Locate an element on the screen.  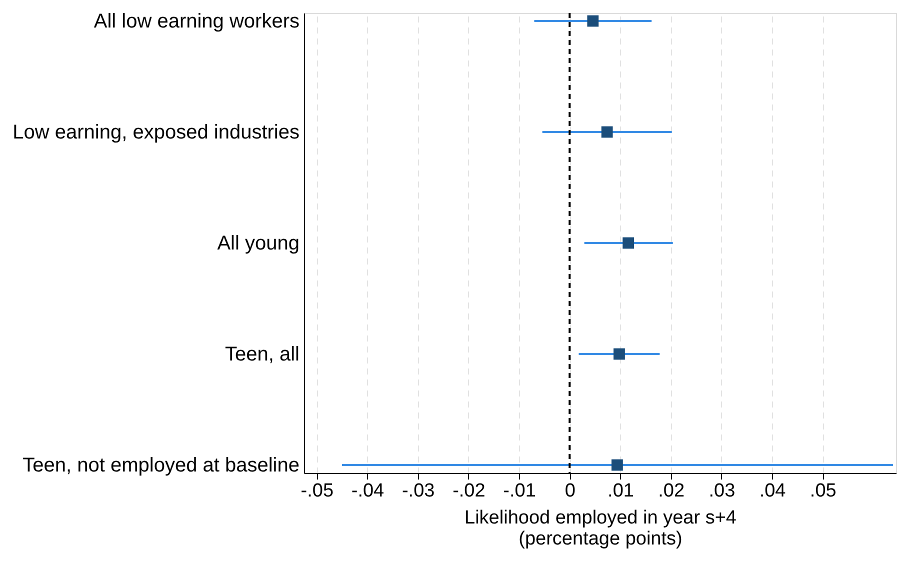
x-tick-label: -.01 is located at coordinates (519, 491).